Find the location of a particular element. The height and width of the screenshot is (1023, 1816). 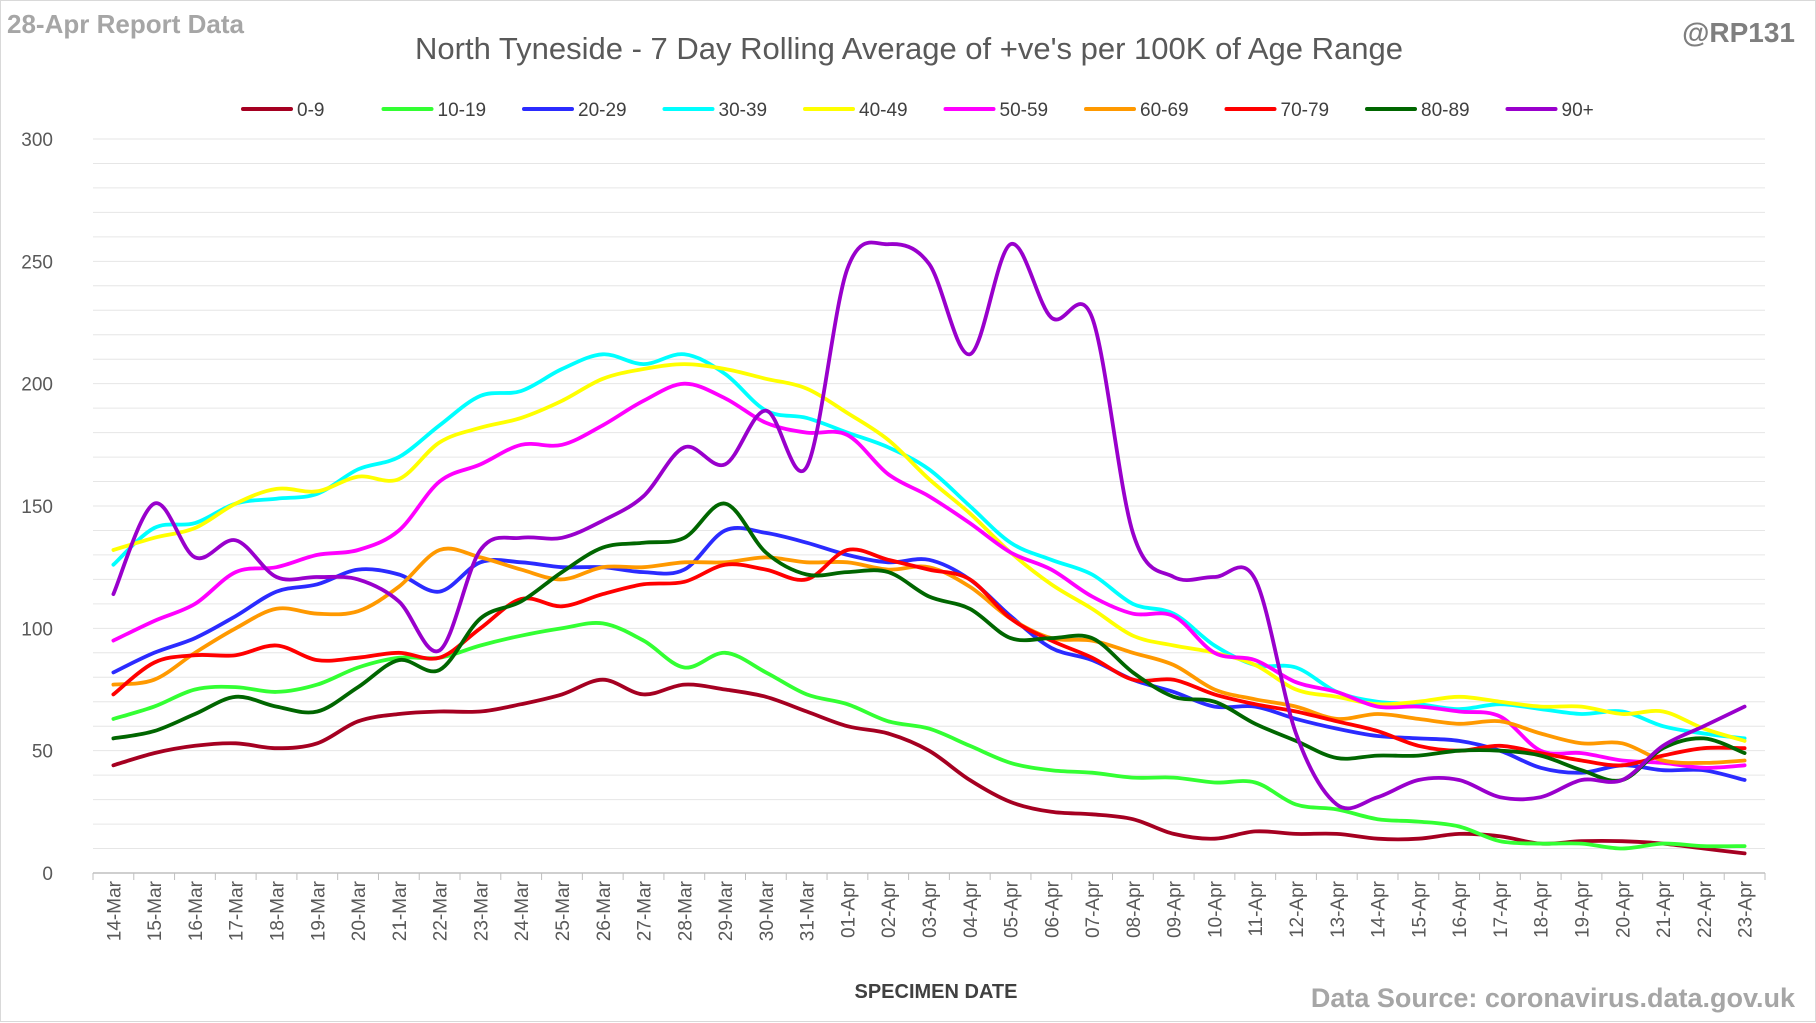

y-tick-label: 150 is located at coordinates (37, 507).